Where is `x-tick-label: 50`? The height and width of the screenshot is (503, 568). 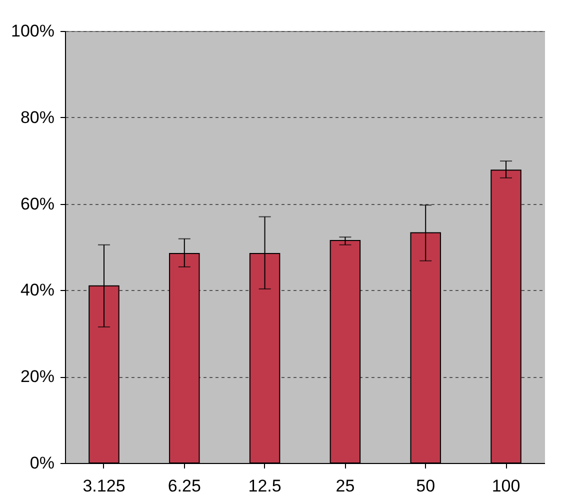 x-tick-label: 50 is located at coordinates (426, 486).